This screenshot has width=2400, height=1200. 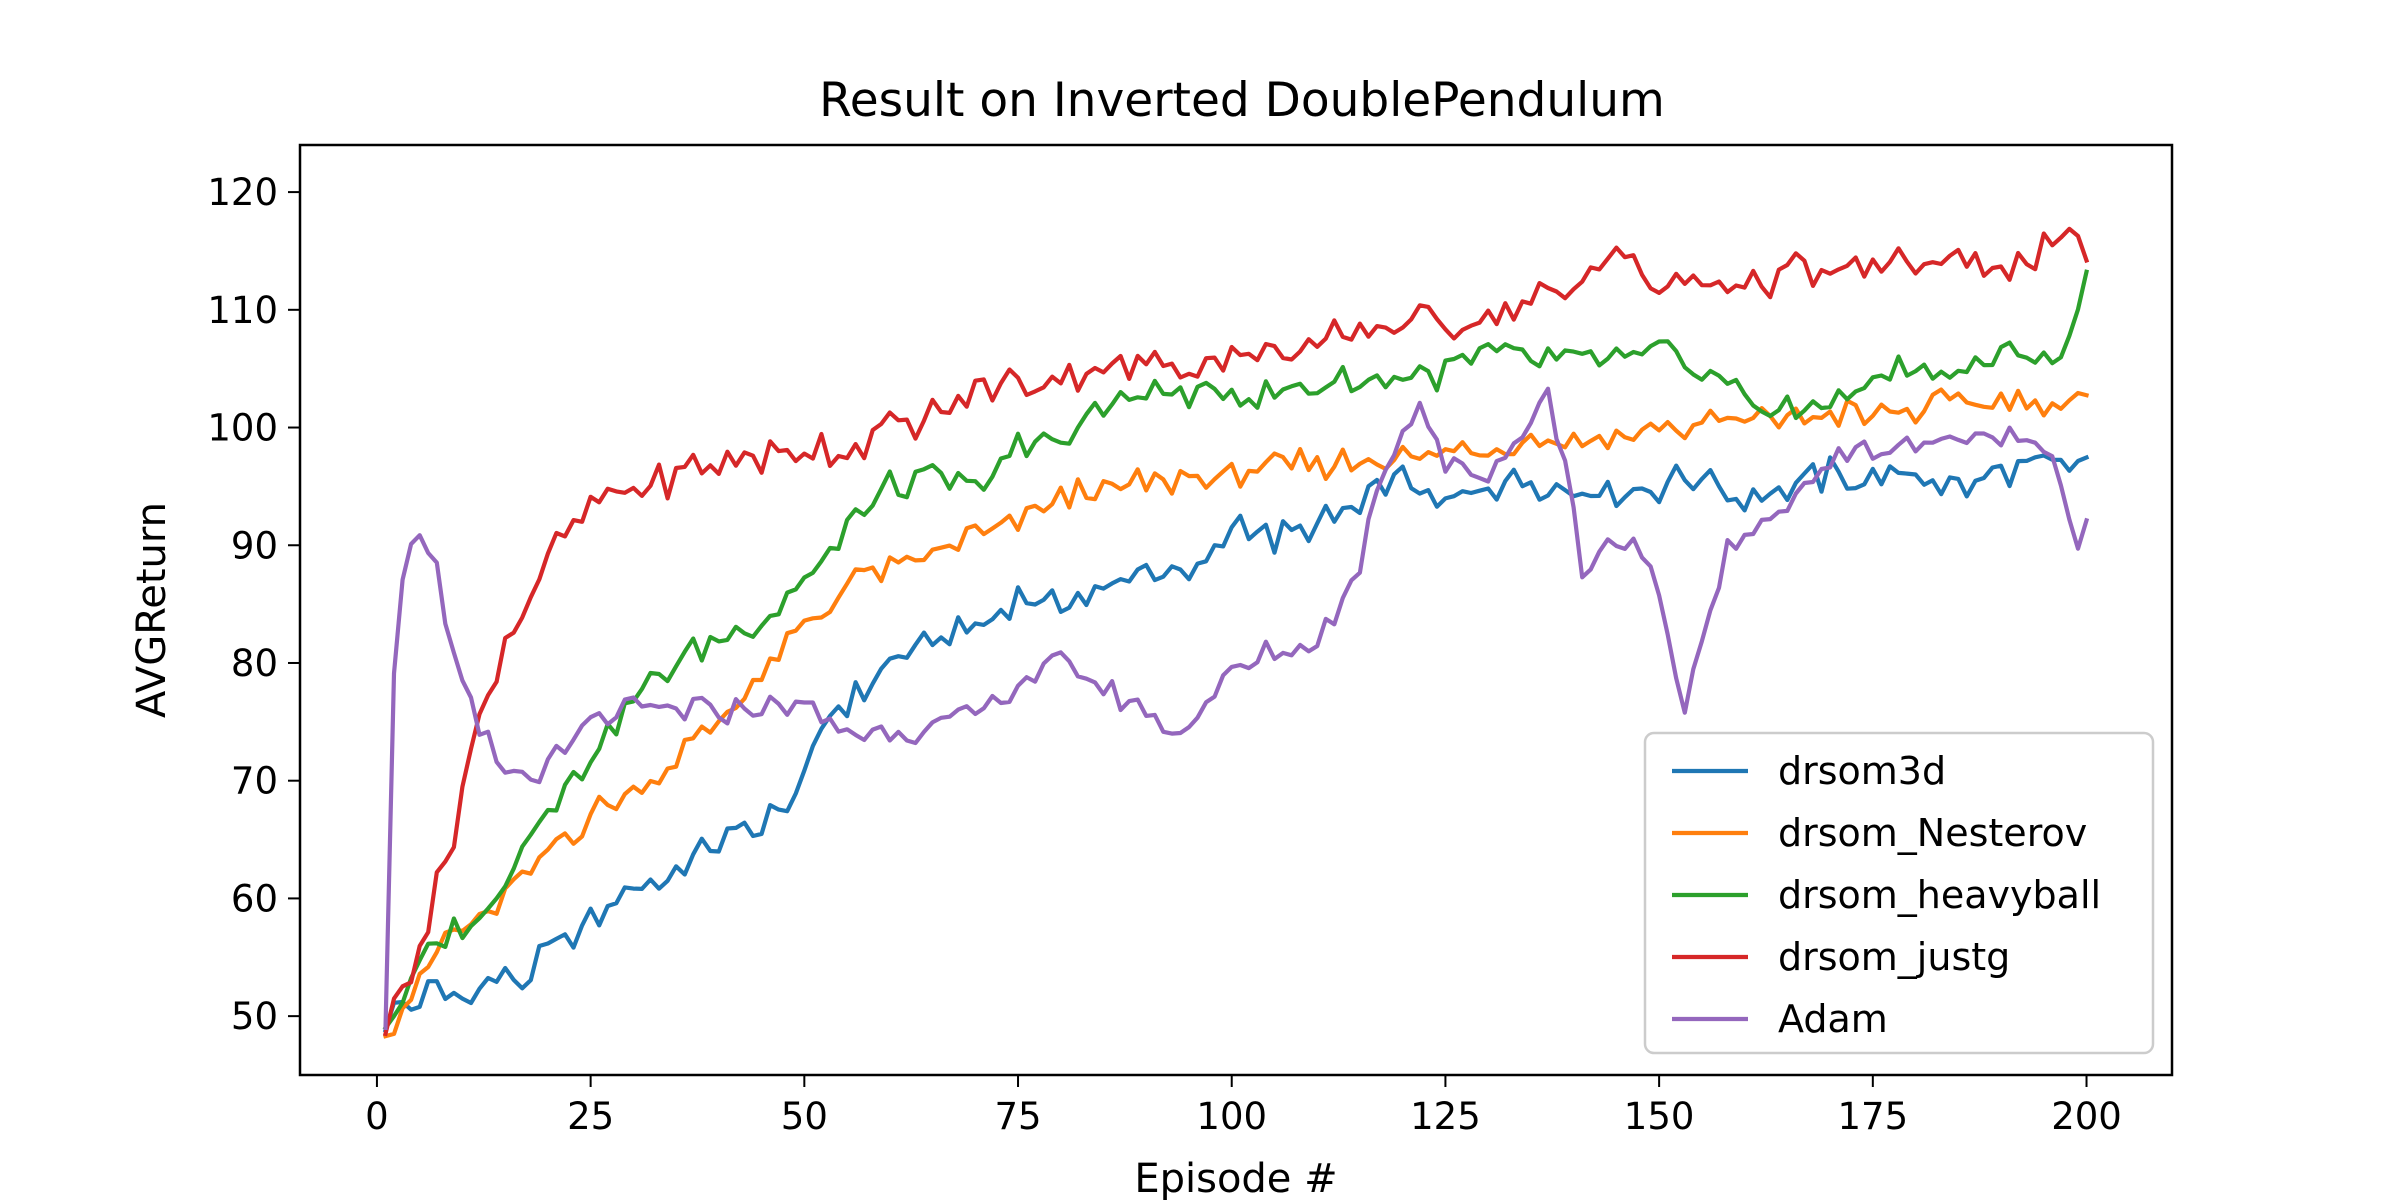 I want to click on legend-label: drsom3d, so click(x=1862, y=771).